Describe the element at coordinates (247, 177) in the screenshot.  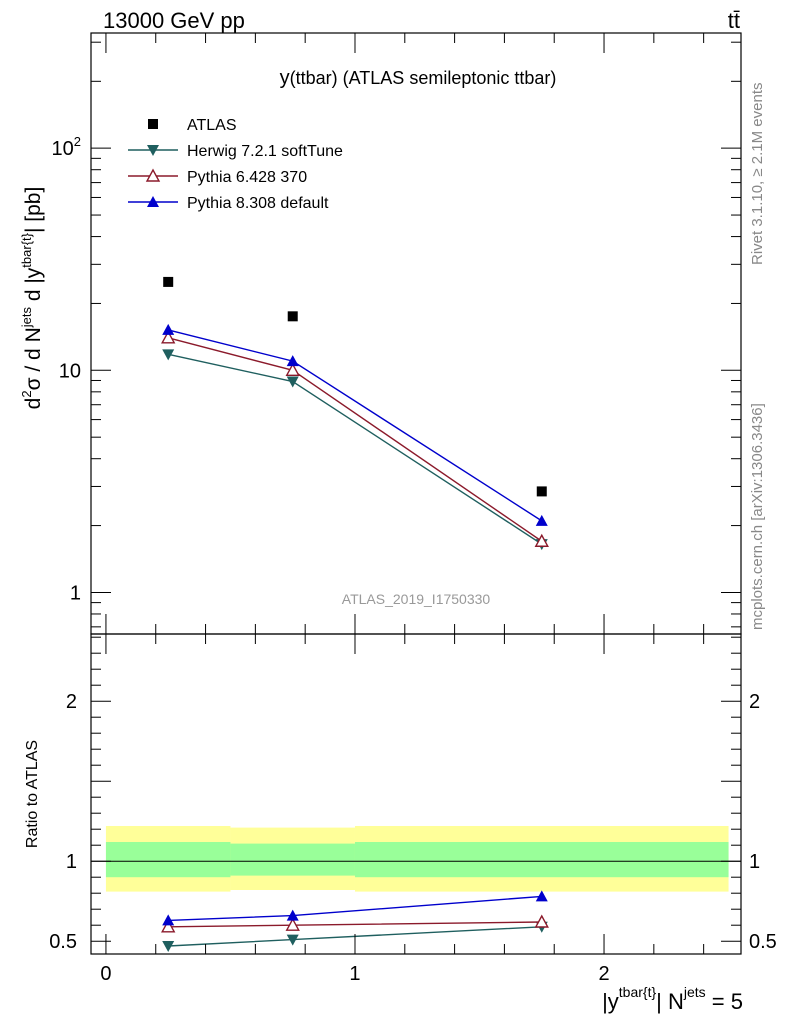
I see `legend-label-pythia6: Pythia 6.428 370` at that location.